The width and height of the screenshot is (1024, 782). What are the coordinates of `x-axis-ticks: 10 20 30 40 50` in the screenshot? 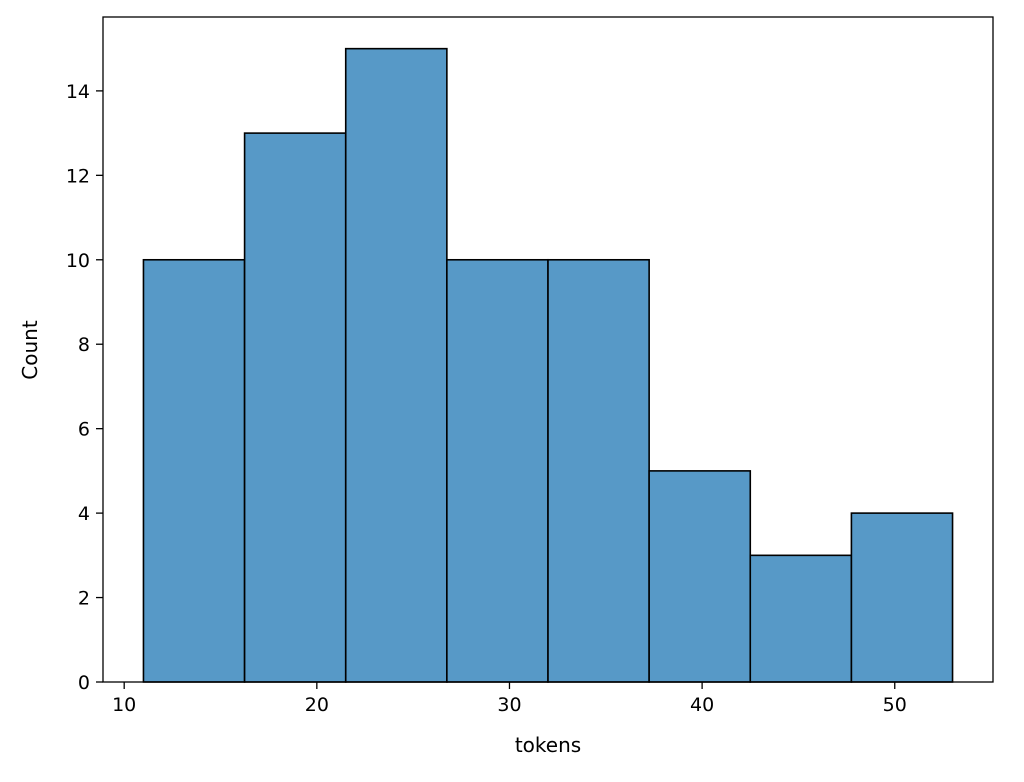 It's located at (509, 699).